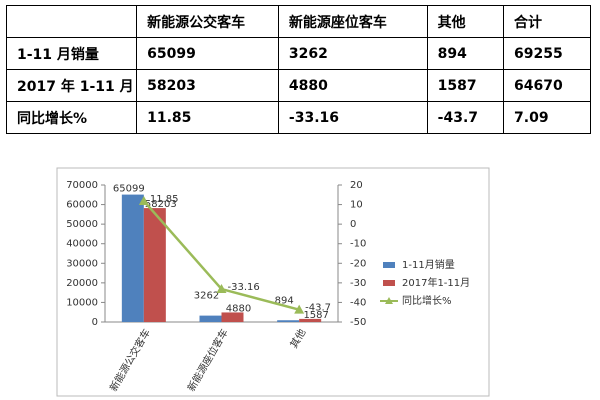 The image size is (600, 400). What do you see at coordinates (298, 85) in the screenshot?
I see `table-row: 2017 年 1-11 月 58203 4880 1587 64670` at bounding box center [298, 85].